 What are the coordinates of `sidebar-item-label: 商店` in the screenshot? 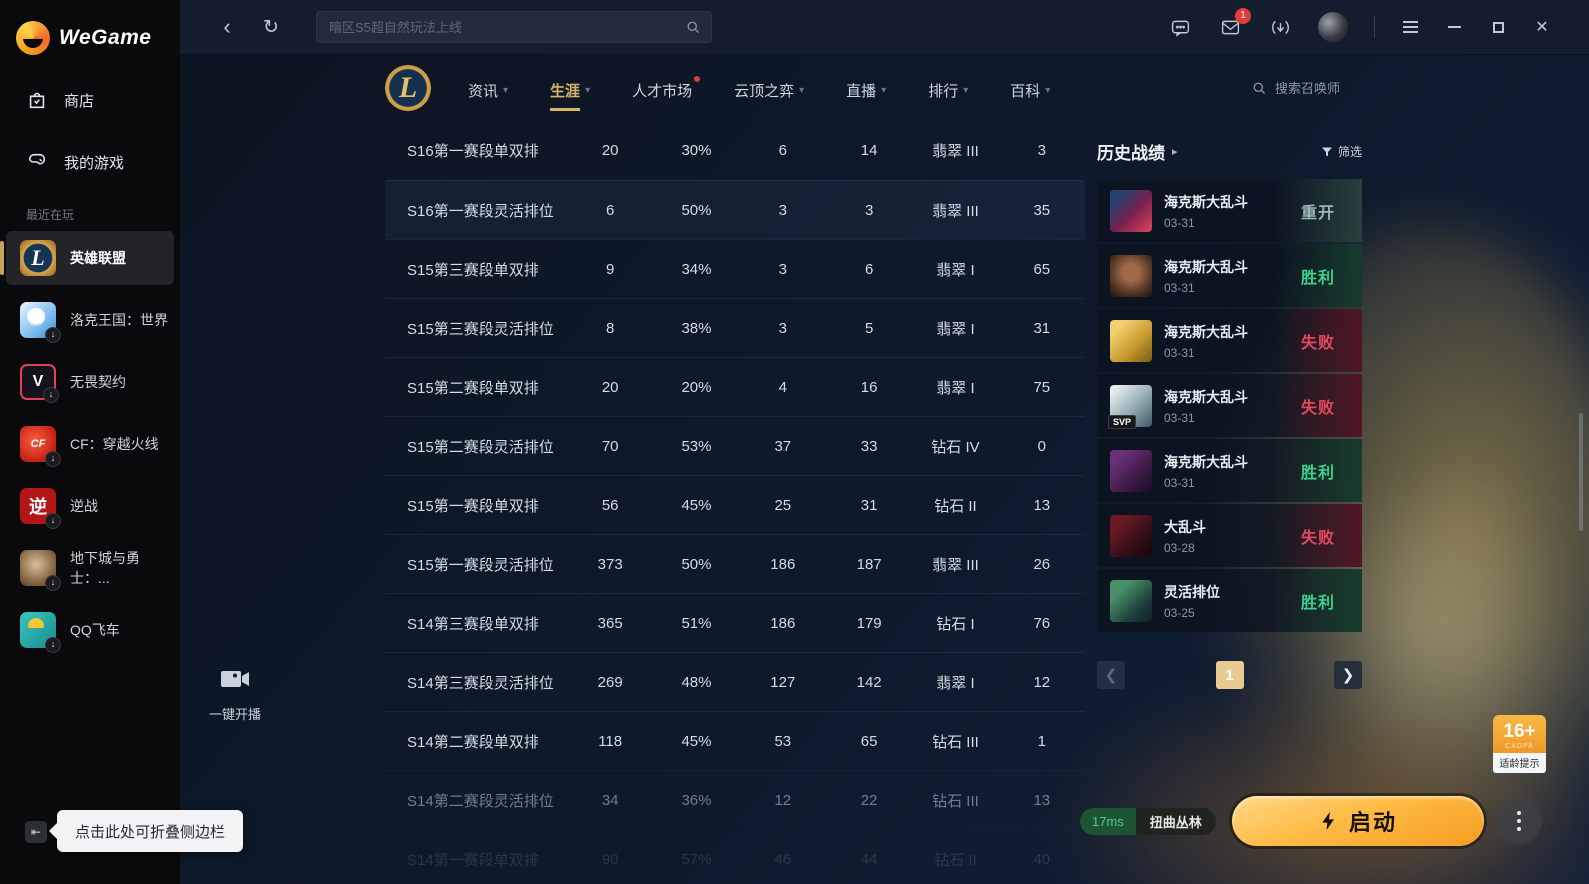 It's located at (79, 101).